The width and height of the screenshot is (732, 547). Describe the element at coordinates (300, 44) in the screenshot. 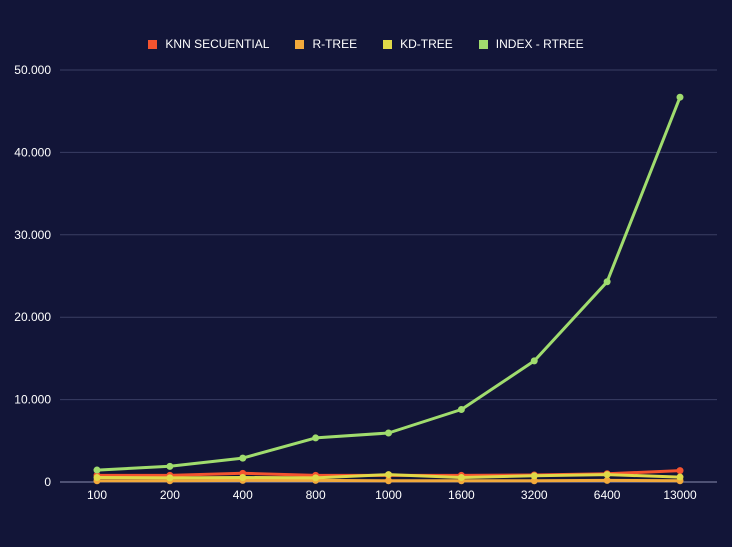

I see `legend-swatch-r-tree` at that location.